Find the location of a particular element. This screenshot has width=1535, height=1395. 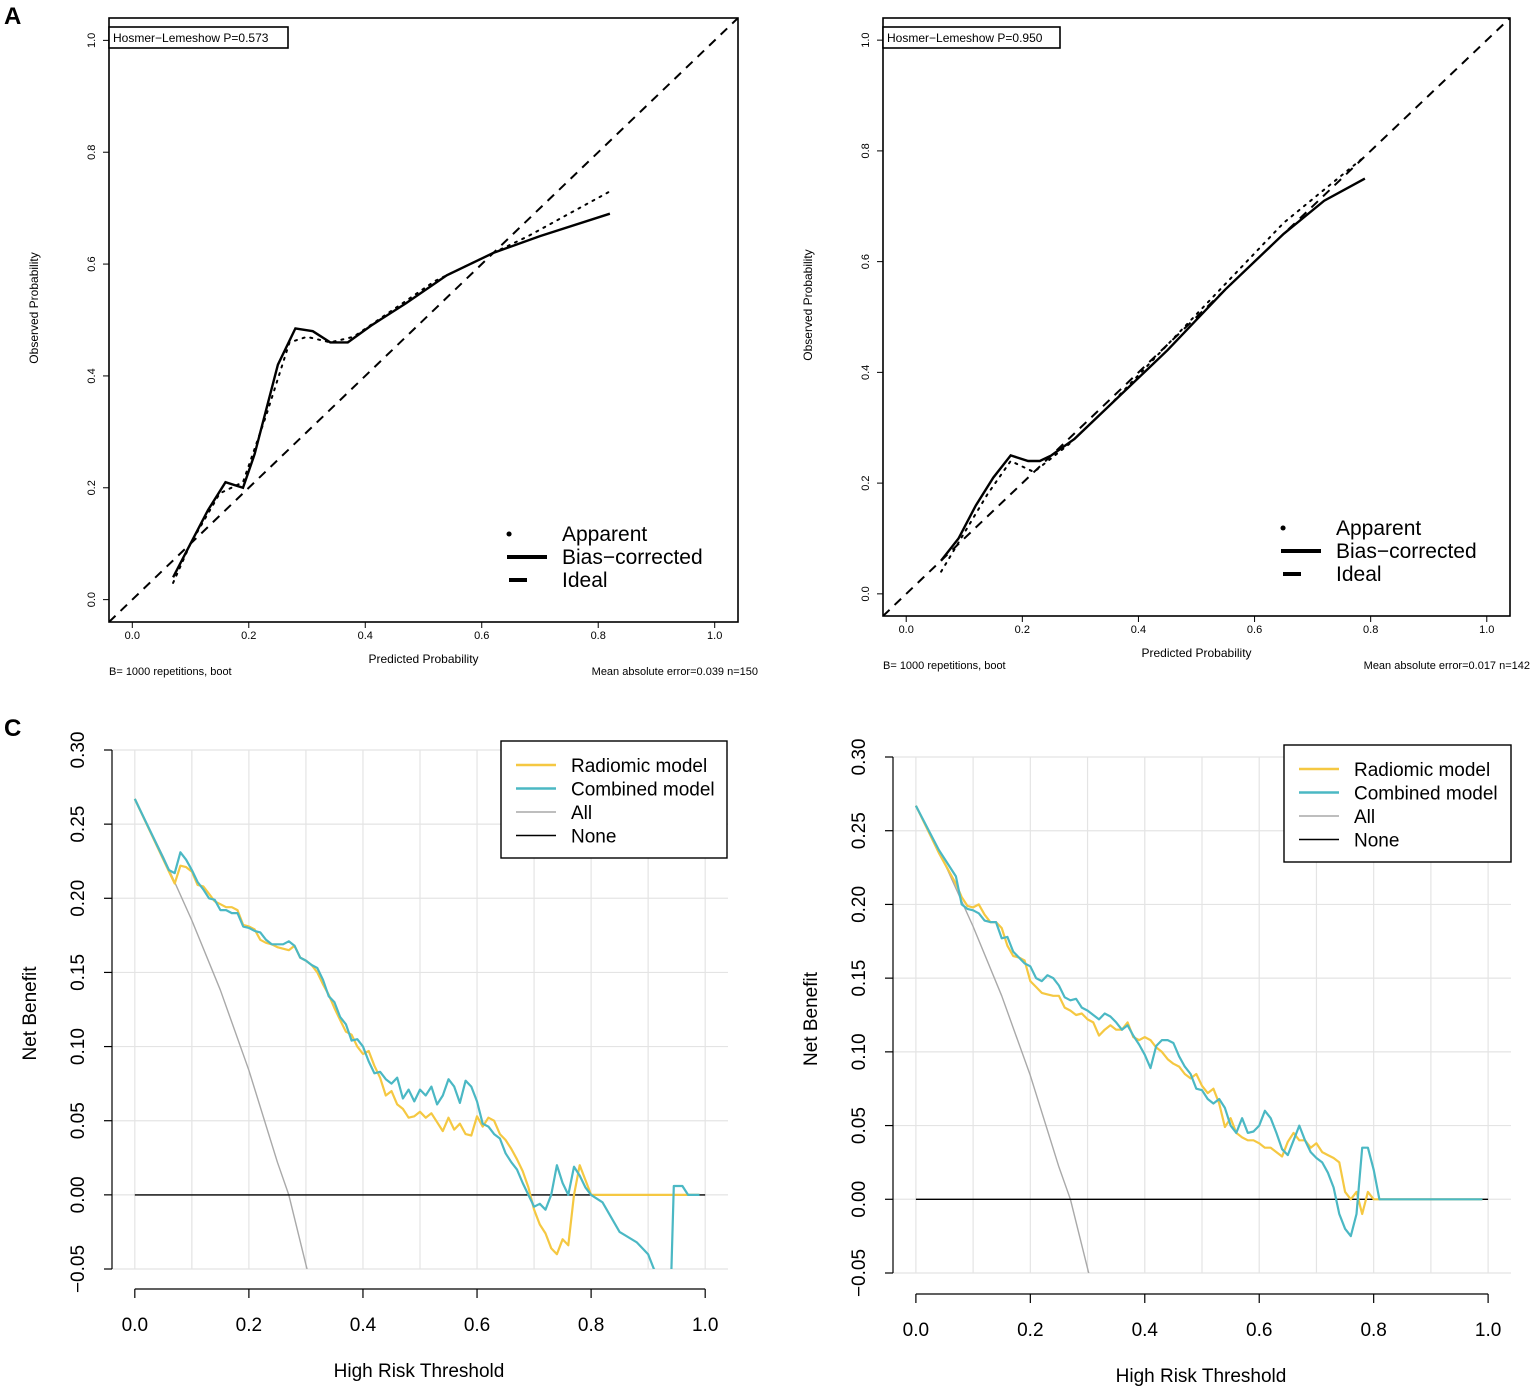

panel-label-a: A is located at coordinates (12, 16).